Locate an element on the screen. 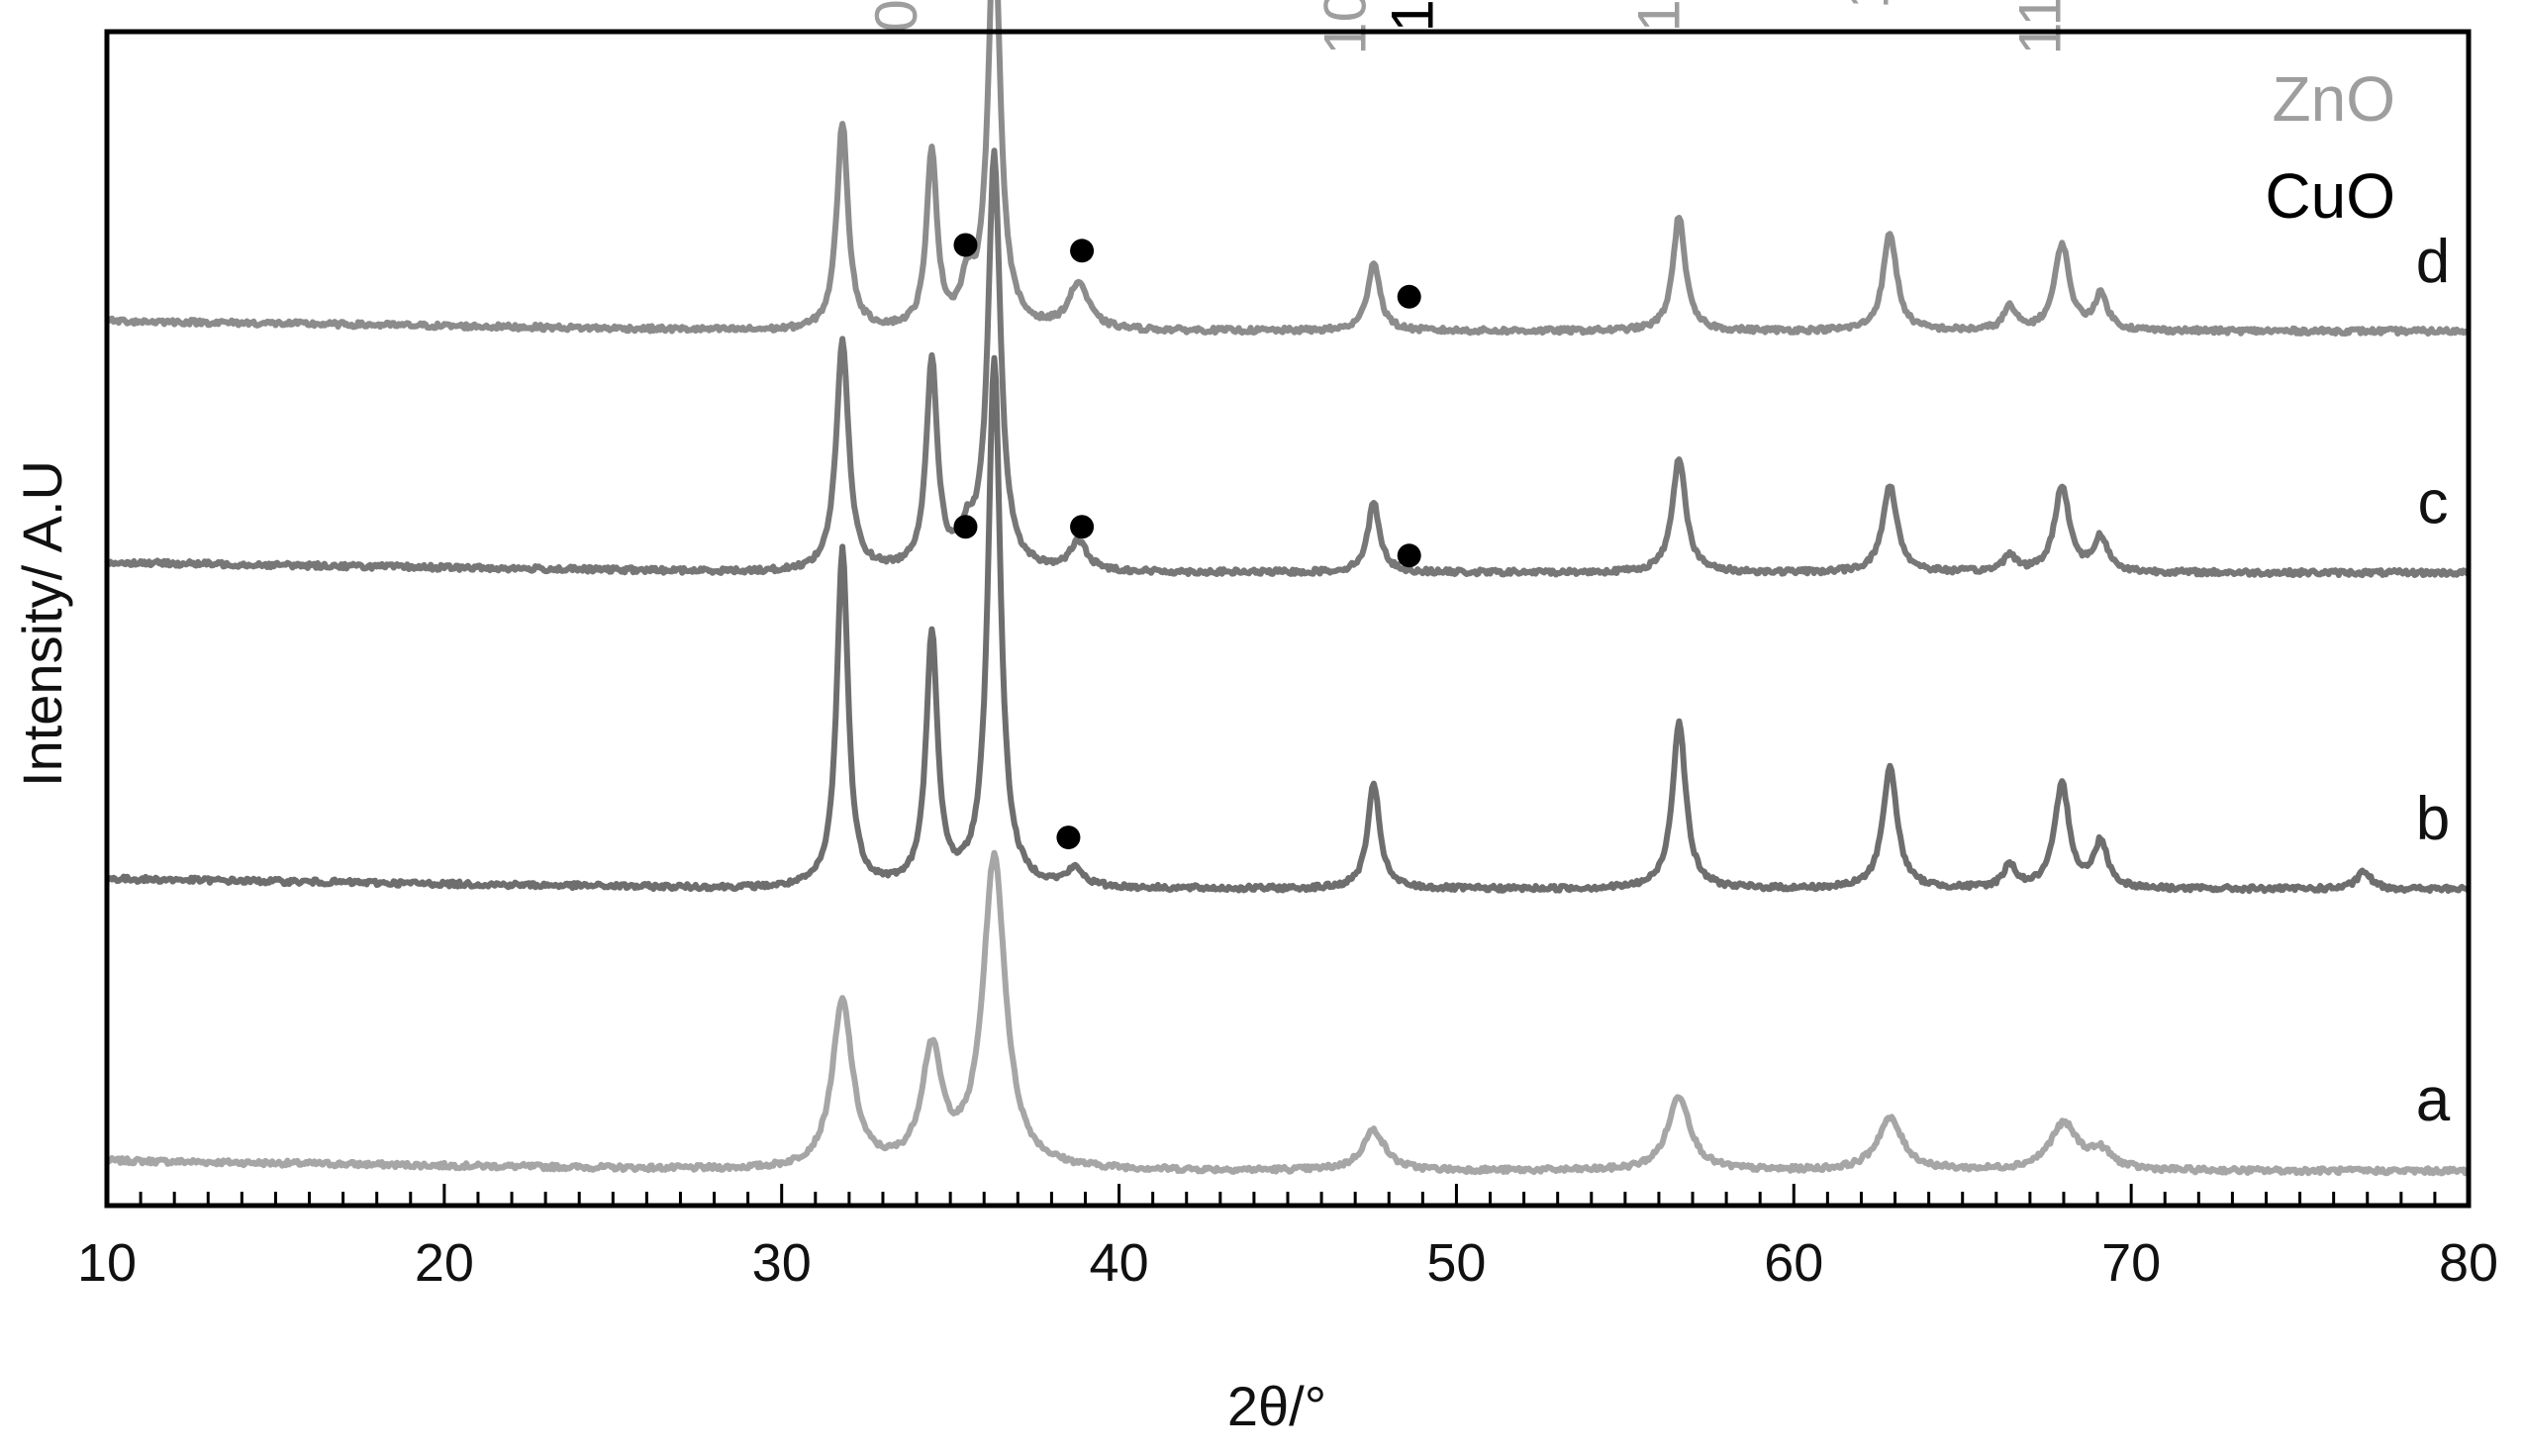 The image size is (2525, 1456). peak-label-zno: 002 is located at coordinates (896, 16).